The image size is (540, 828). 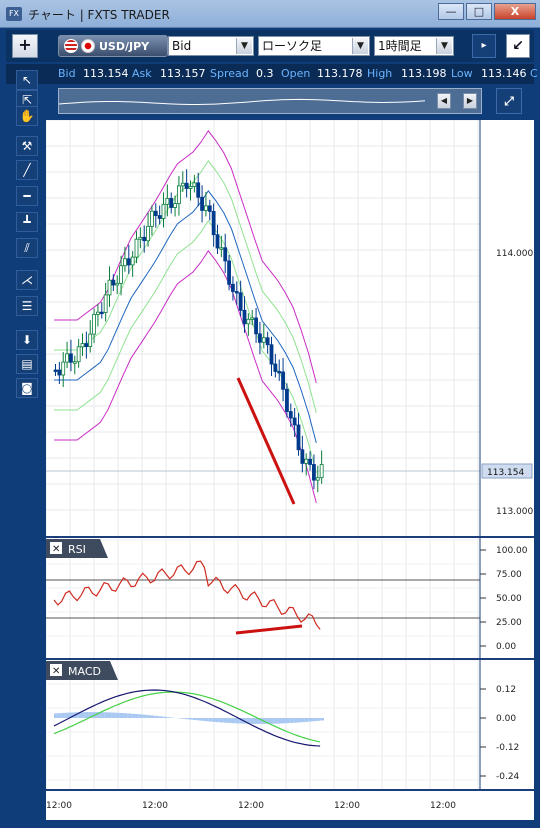 I want to click on fibonacci-icon: ☰, so click(x=27, y=306).